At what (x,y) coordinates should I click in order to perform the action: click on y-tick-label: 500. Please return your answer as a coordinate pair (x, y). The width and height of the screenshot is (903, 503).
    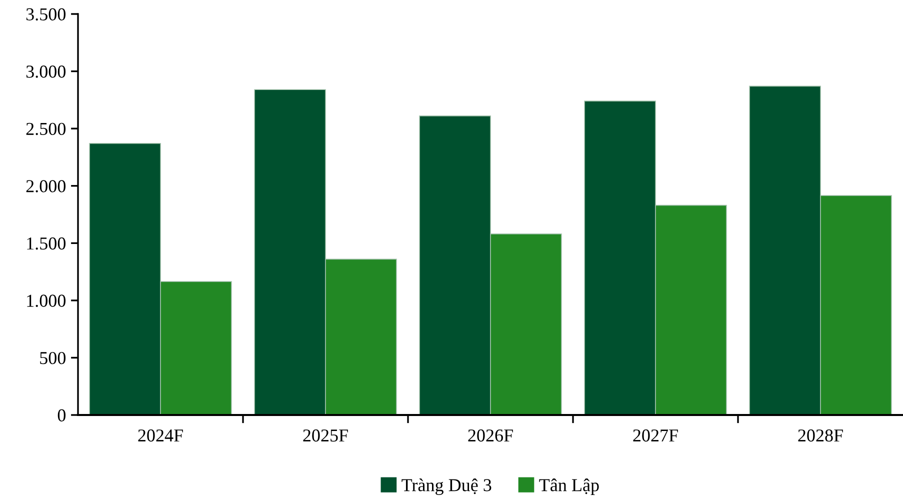
    Looking at the image, I should click on (53, 358).